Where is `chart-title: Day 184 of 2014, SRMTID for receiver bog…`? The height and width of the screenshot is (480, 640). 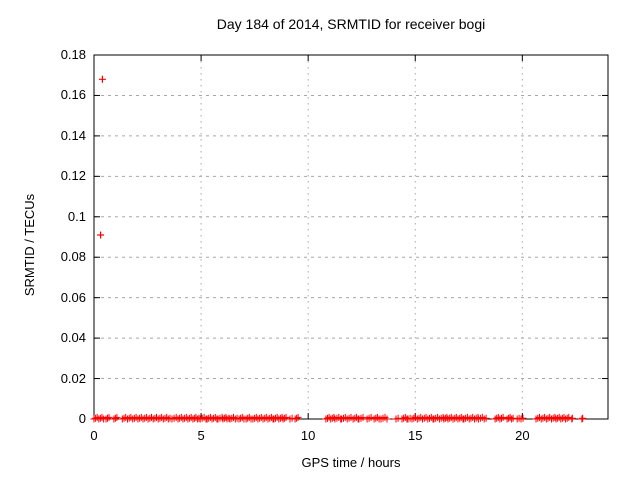 chart-title: Day 184 of 2014, SRMTID for receiver bog… is located at coordinates (351, 24).